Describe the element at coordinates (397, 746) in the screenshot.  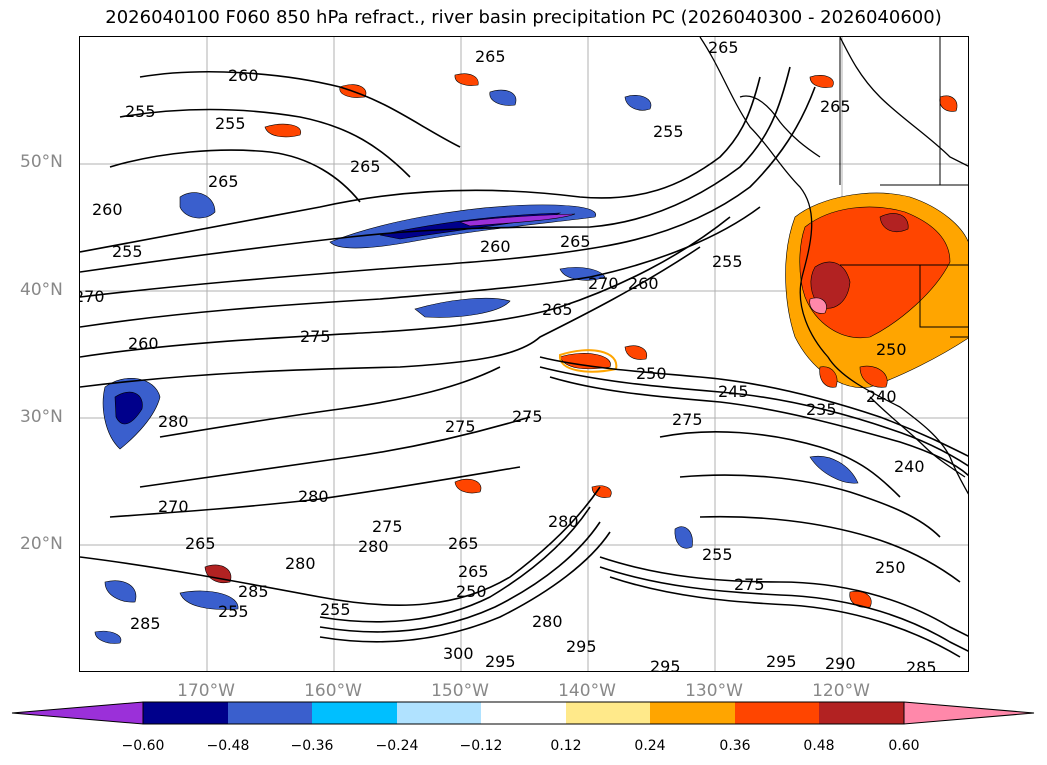
I see `colorbar-tick: −0.24` at that location.